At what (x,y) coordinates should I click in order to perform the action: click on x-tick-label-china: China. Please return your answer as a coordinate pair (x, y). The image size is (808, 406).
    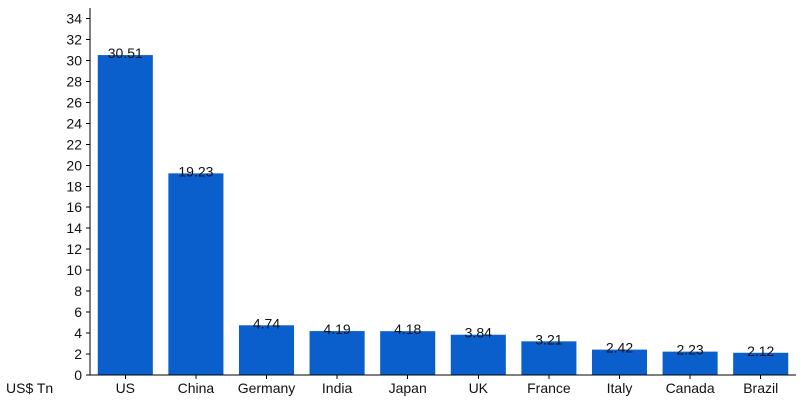
    Looking at the image, I should click on (196, 388).